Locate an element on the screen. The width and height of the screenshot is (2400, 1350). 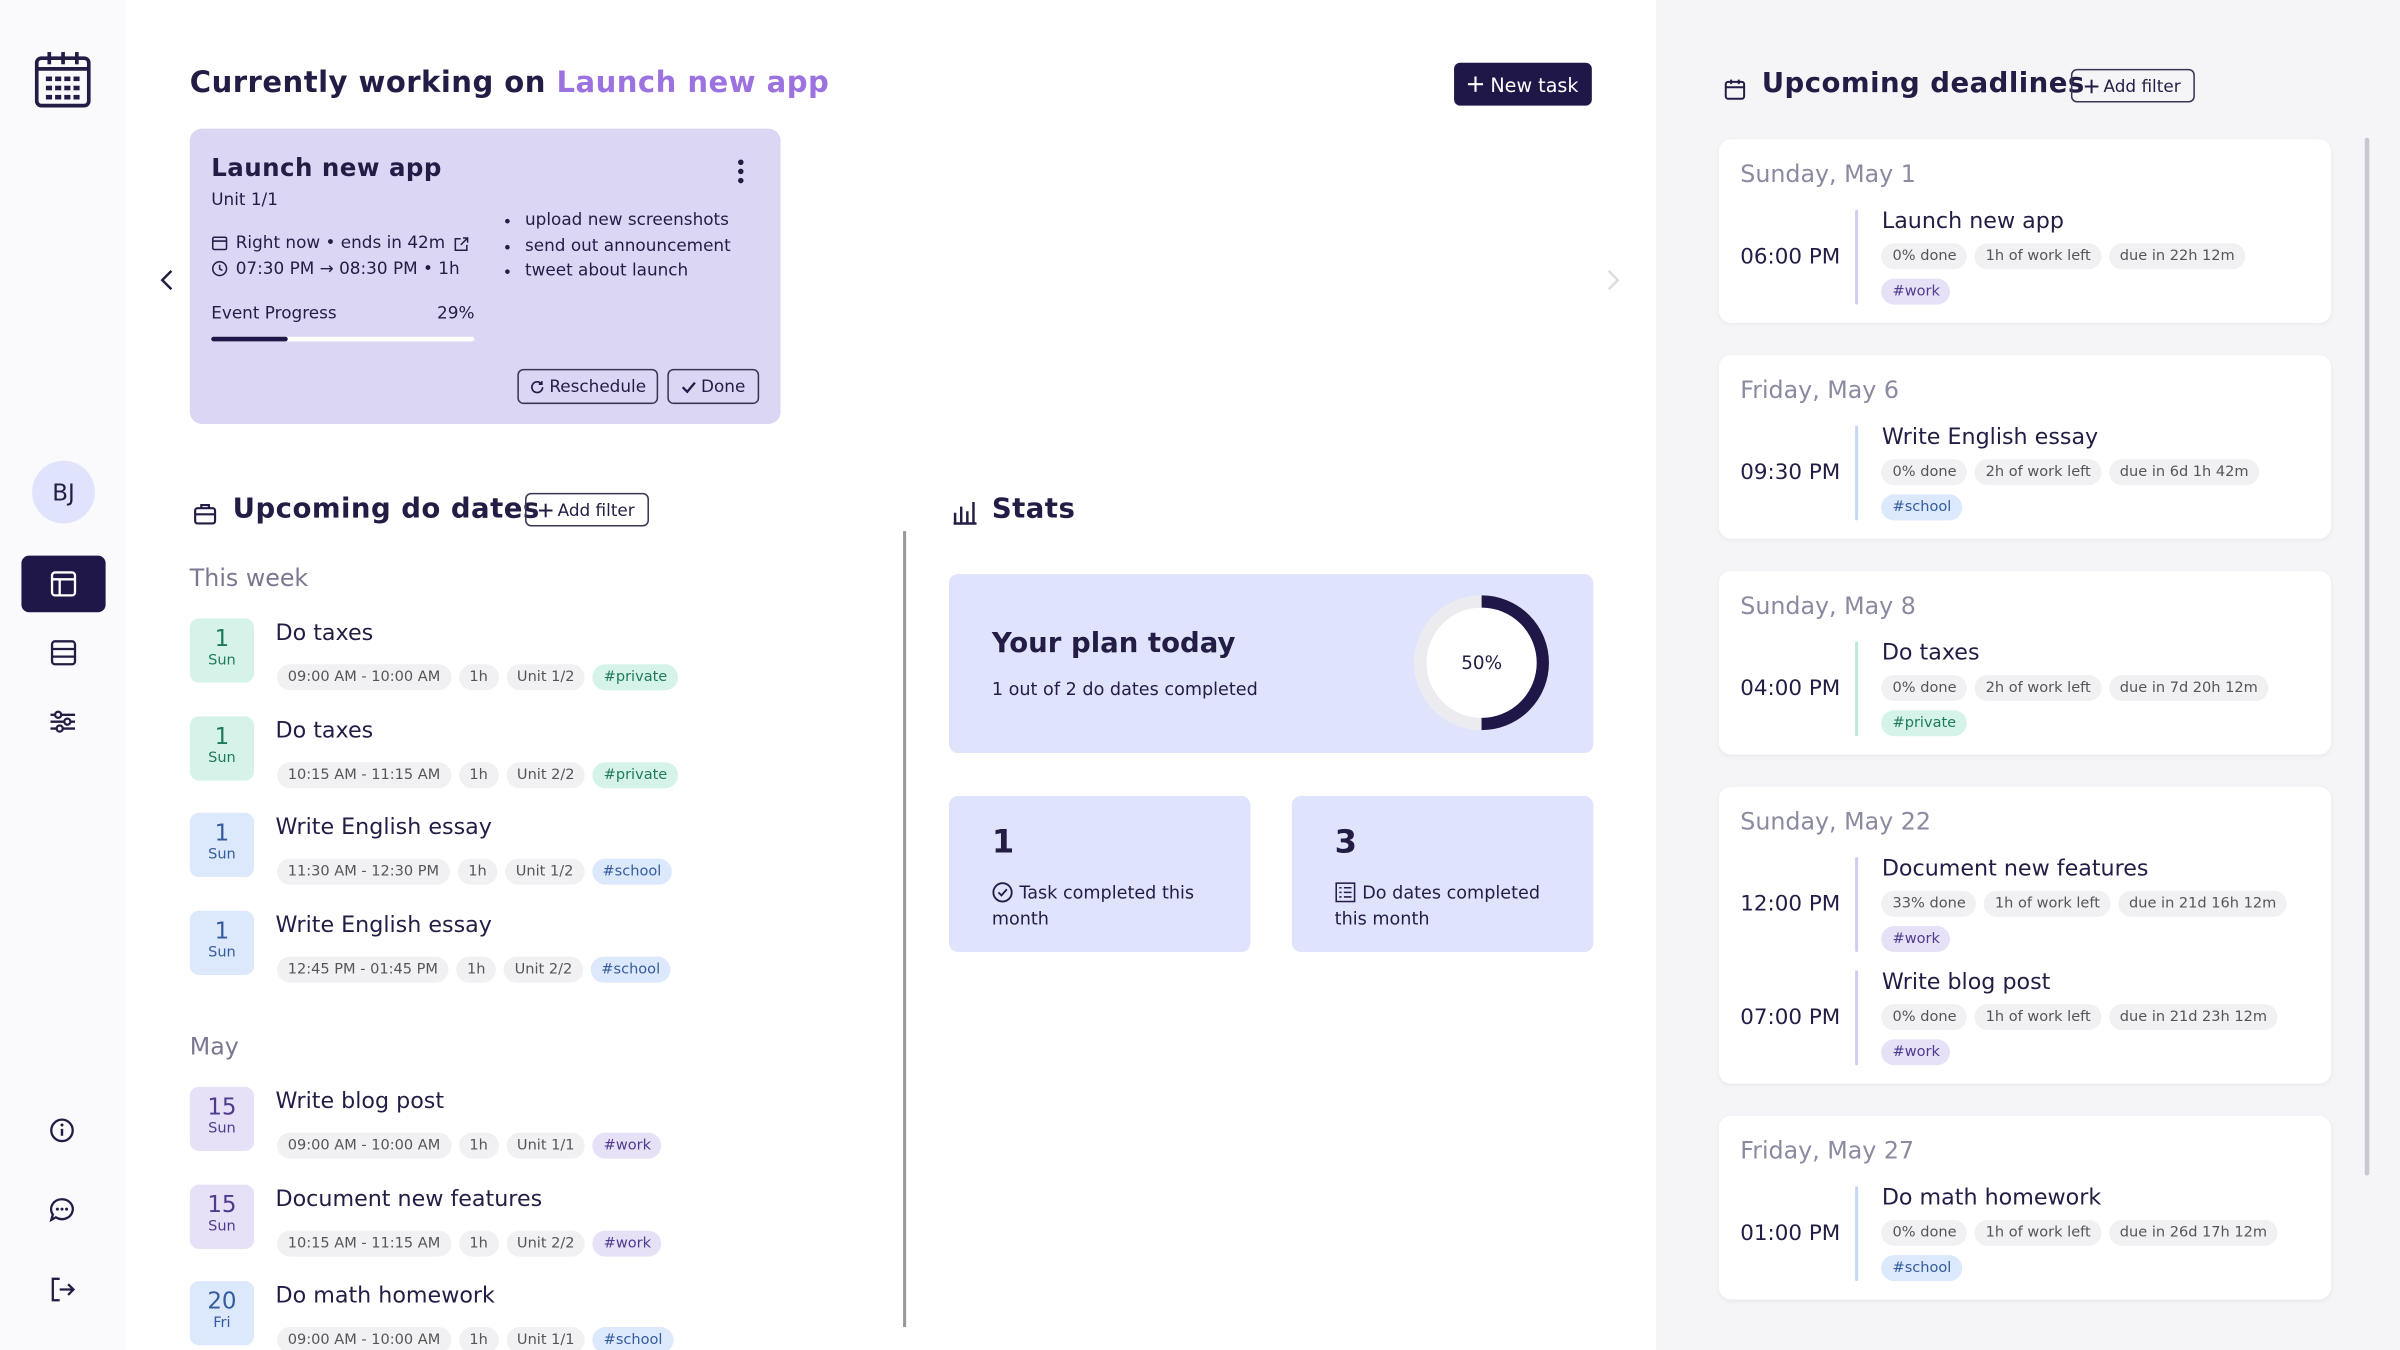
list-icon is located at coordinates (63, 653).